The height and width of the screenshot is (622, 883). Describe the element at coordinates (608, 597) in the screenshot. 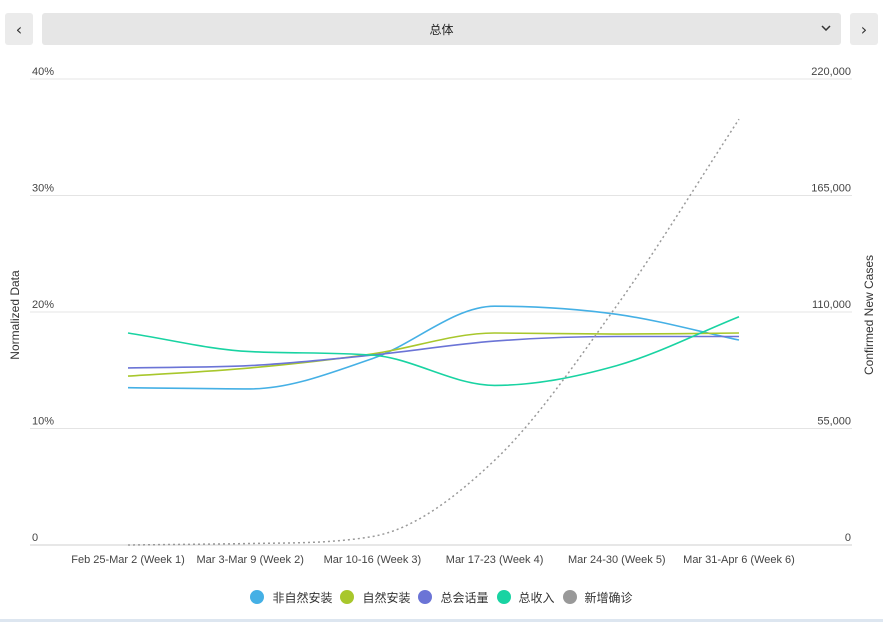

I see `legend-label: 新增确诊` at that location.